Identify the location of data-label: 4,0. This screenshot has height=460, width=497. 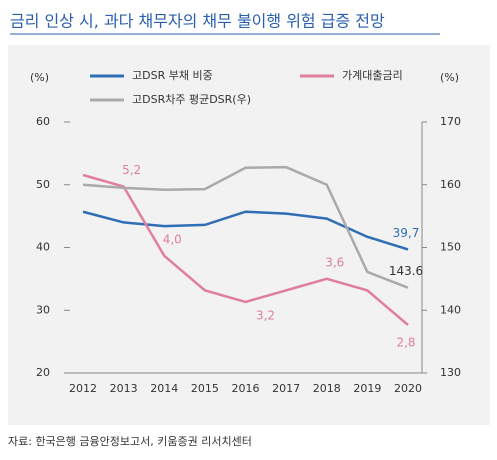
(172, 239).